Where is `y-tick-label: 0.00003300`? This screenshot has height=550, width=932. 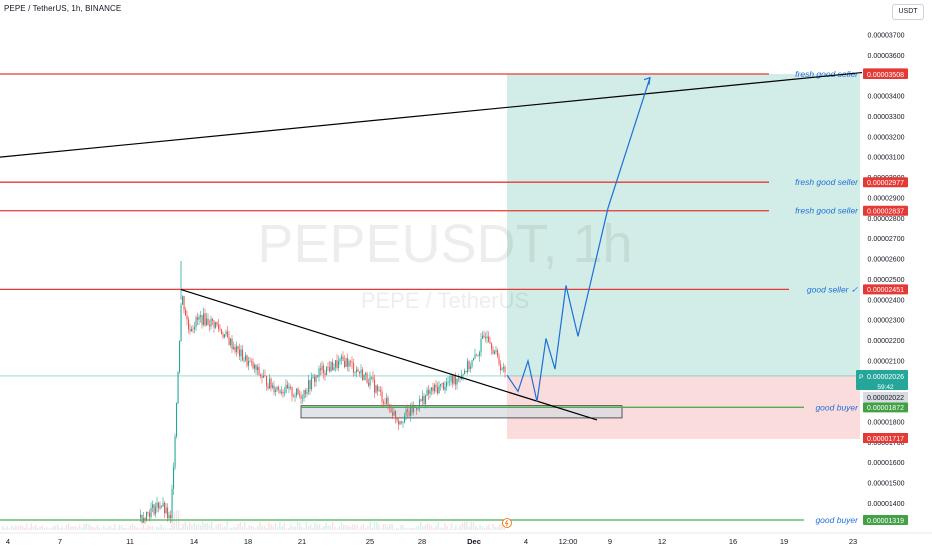 y-tick-label: 0.00003300 is located at coordinates (886, 117).